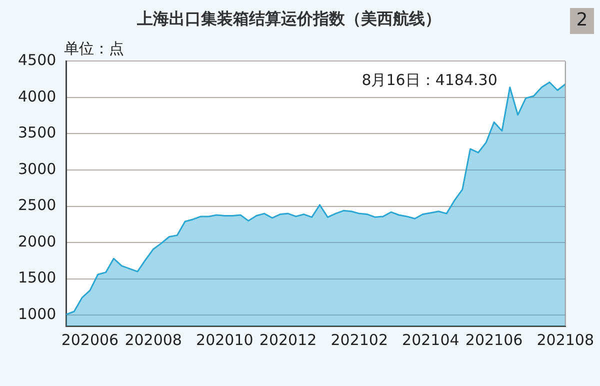 The image size is (600, 386). I want to click on y-tick-label: 2000, so click(37, 241).